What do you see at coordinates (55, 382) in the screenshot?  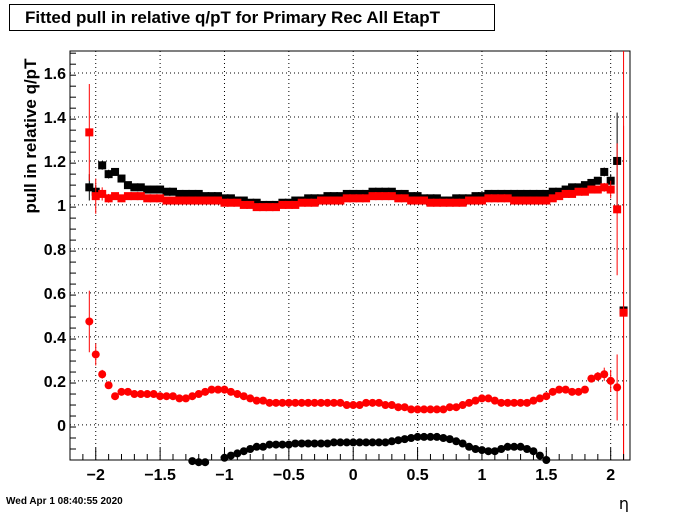 I see `y-tick-label: 0.2` at bounding box center [55, 382].